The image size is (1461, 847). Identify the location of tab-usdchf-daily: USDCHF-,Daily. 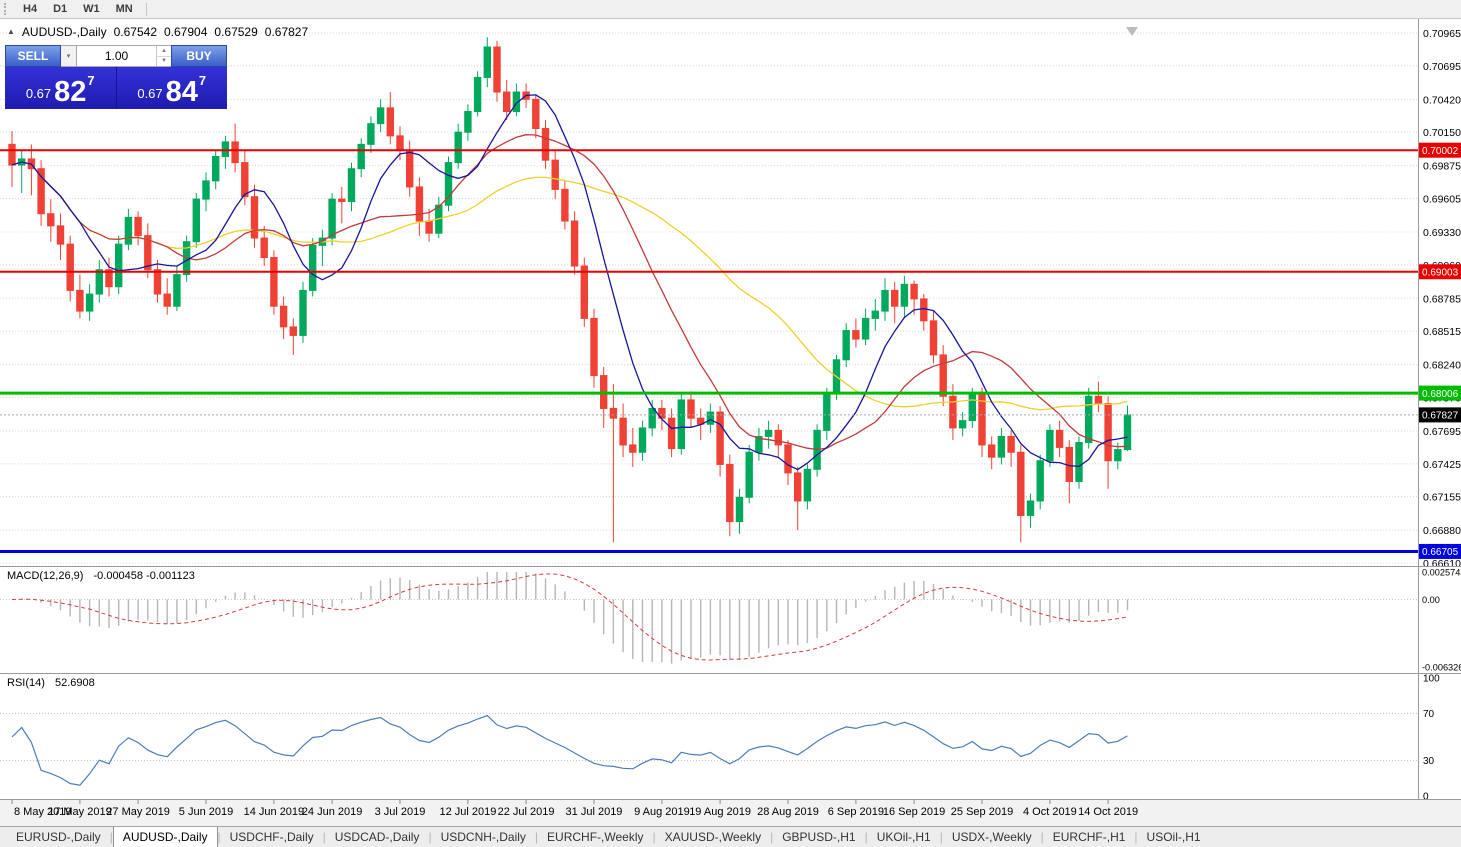
(271, 837).